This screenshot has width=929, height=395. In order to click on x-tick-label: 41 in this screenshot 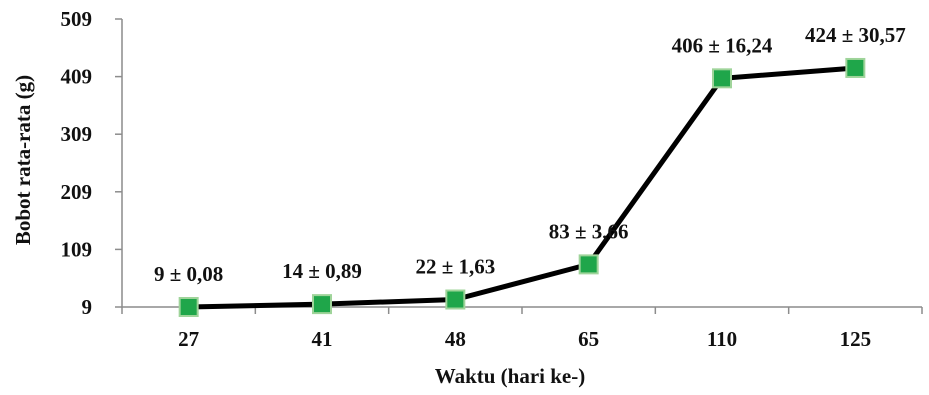, I will do `click(322, 339)`.